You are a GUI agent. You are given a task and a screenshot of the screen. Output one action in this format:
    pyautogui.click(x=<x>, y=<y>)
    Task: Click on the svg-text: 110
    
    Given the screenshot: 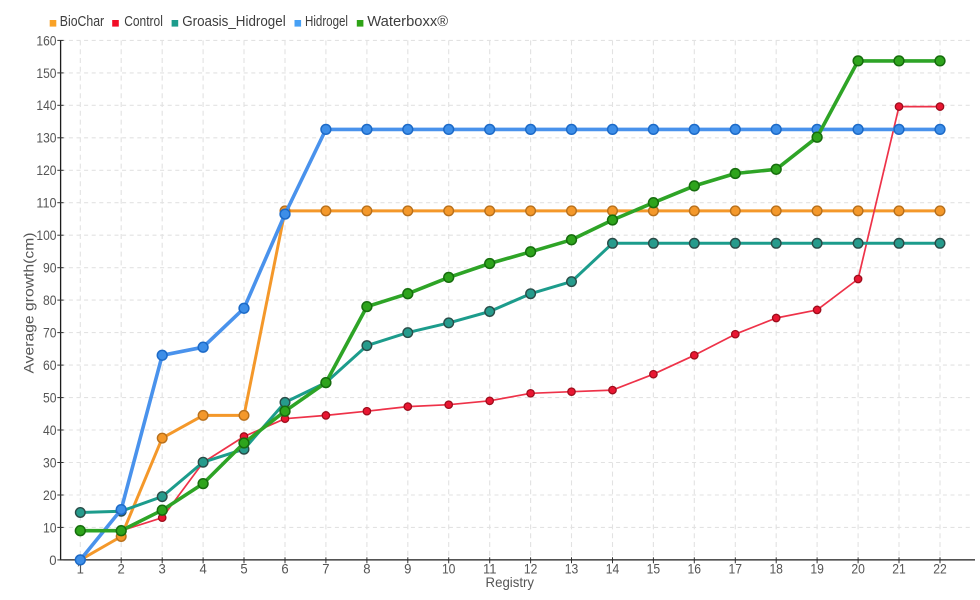 What is the action you would take?
    pyautogui.click(x=46, y=203)
    